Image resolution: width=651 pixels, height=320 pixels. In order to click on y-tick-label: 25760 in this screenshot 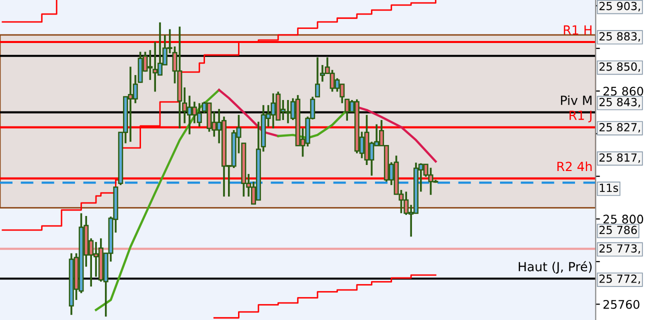, I will do `click(621, 304)`.